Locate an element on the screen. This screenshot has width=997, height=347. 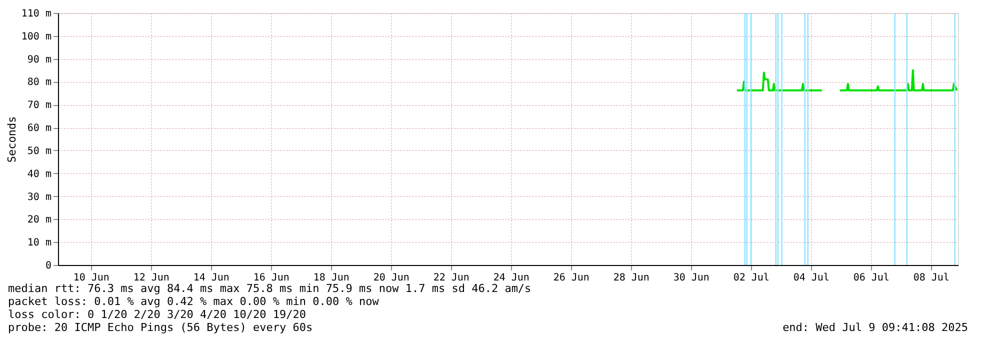
text: end: Wed Jul 9 09:41:08 2025 is located at coordinates (875, 327).